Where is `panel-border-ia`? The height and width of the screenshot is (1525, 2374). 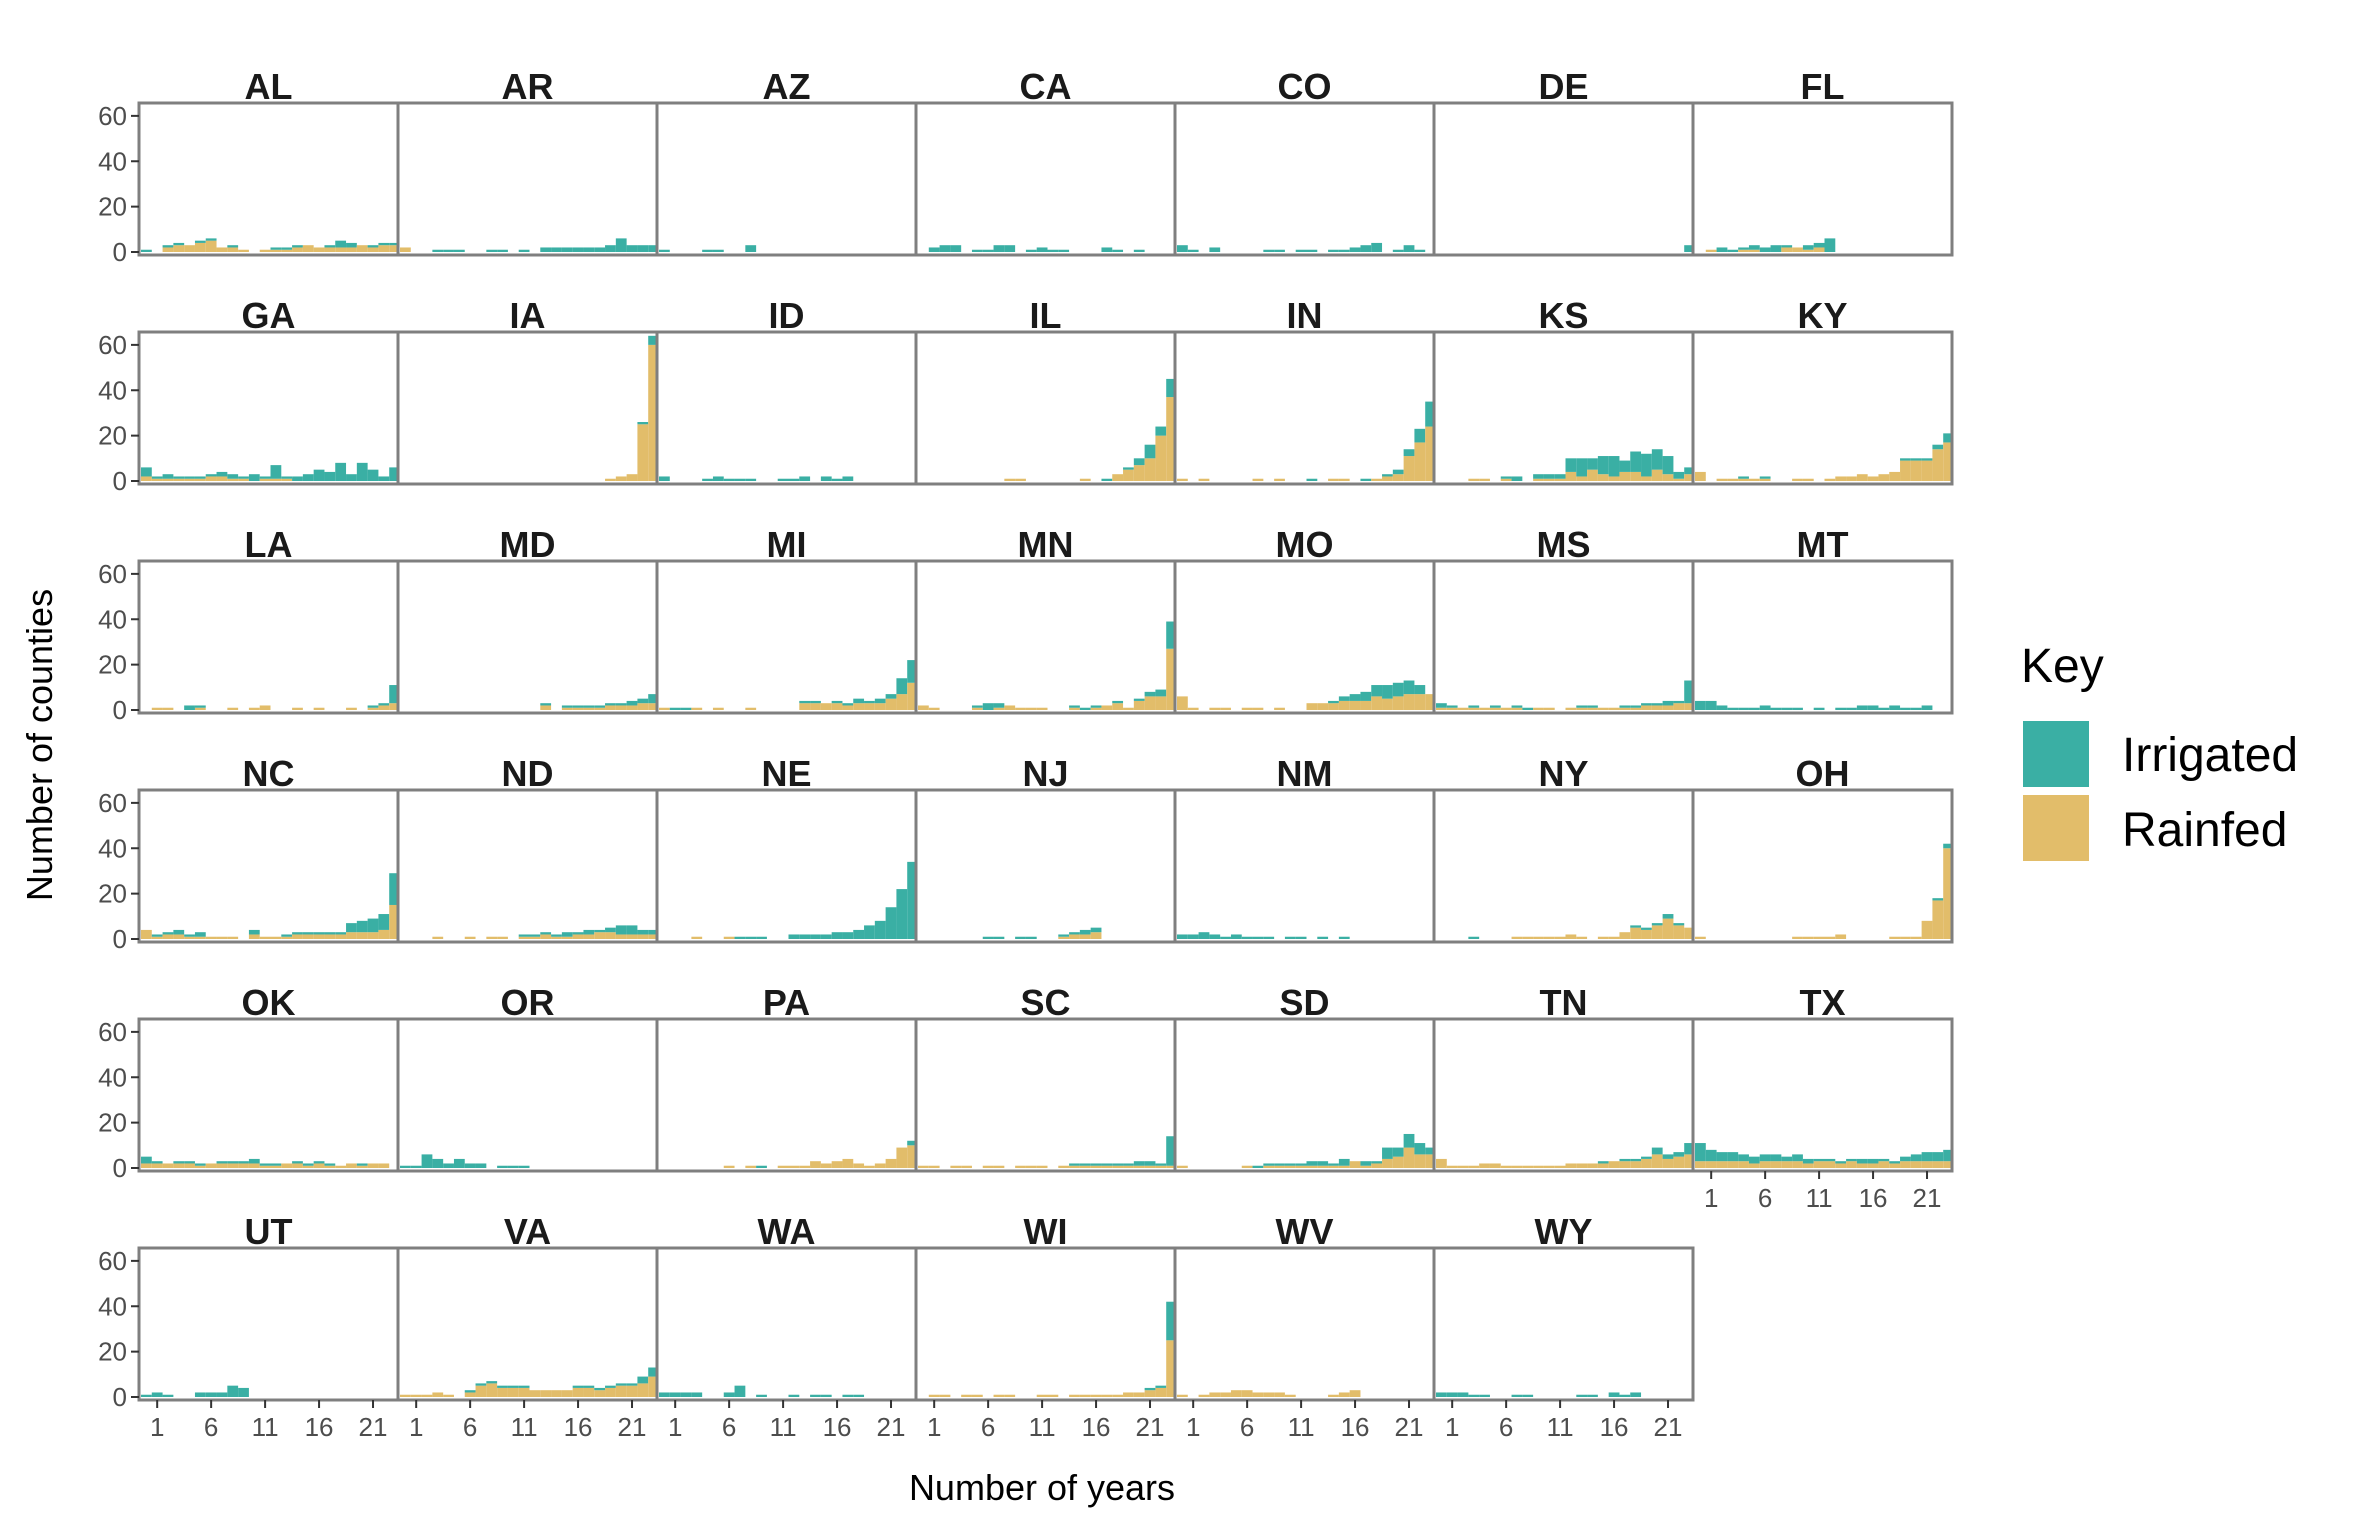
panel-border-ia is located at coordinates (527, 408).